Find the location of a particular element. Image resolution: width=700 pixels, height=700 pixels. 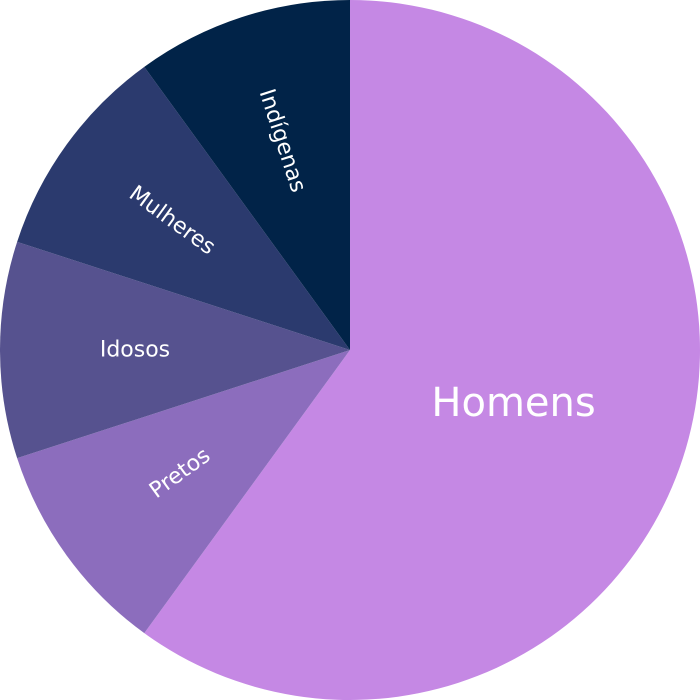

pie-slice-indigenas is located at coordinates (247, 175).